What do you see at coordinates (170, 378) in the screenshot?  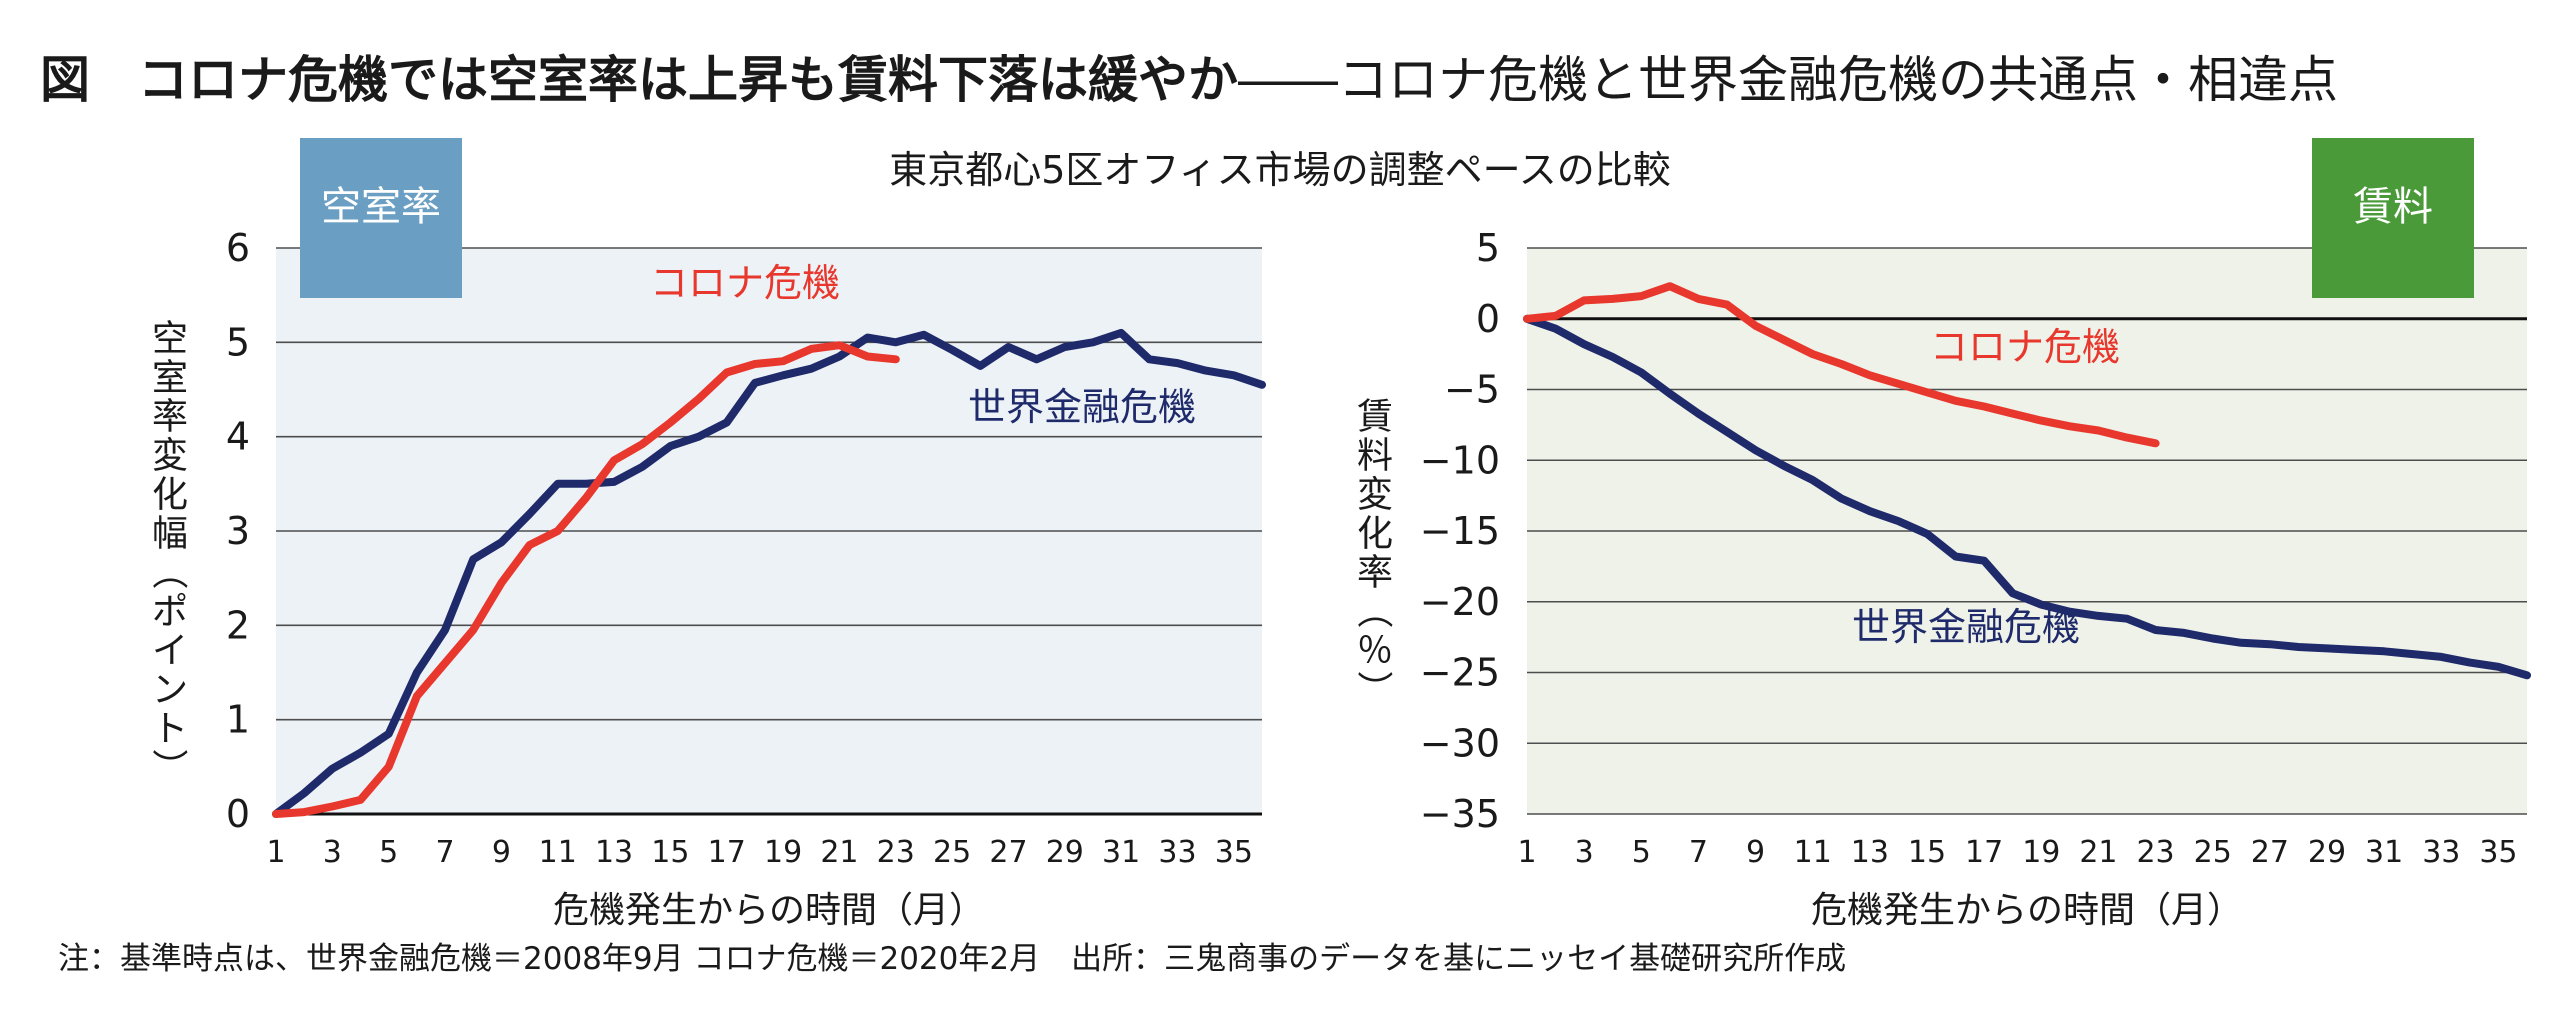 I see `vacancy-y-axis-title-char: 室` at bounding box center [170, 378].